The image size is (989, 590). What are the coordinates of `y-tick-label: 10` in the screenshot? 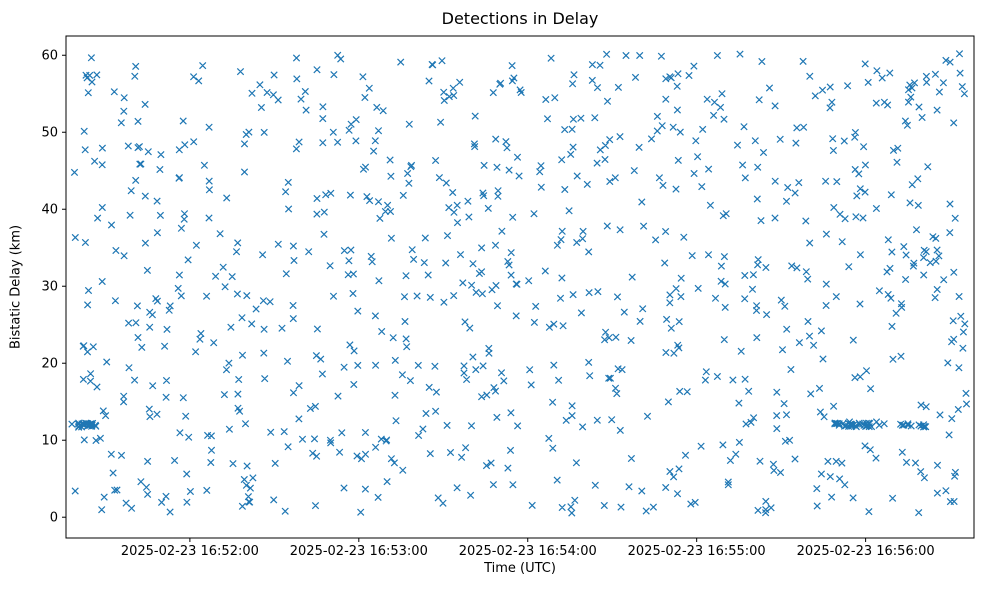 It's located at (49, 441).